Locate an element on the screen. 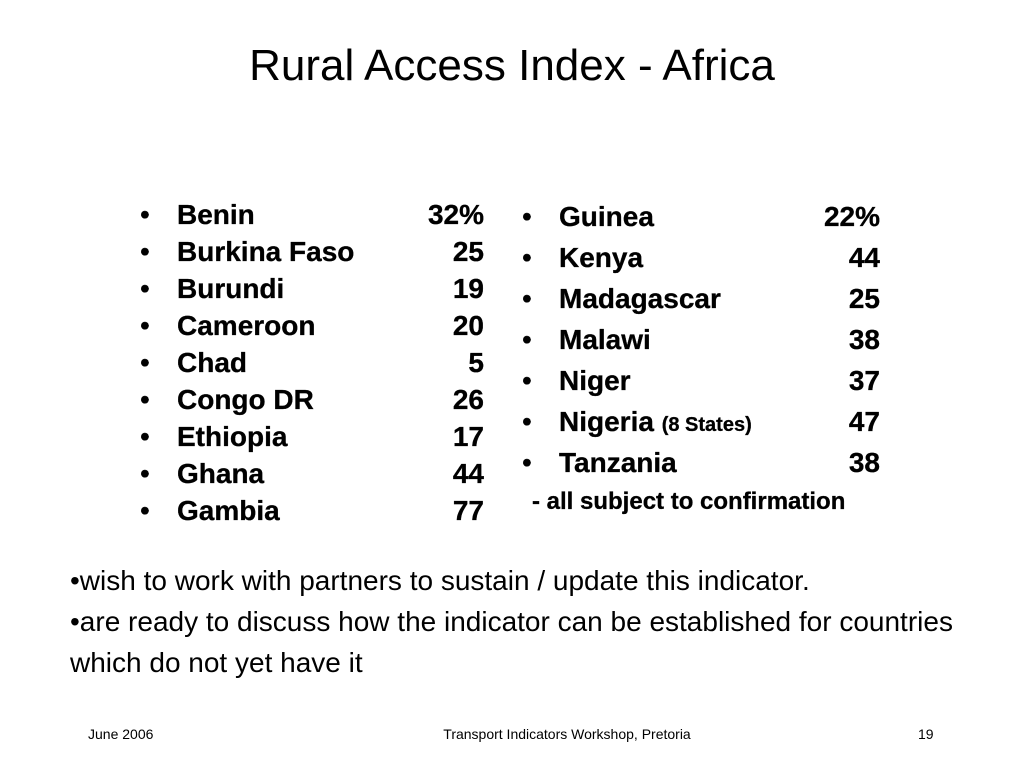 The width and height of the screenshot is (1024, 768). country-name: Madagascar is located at coordinates (640, 298).